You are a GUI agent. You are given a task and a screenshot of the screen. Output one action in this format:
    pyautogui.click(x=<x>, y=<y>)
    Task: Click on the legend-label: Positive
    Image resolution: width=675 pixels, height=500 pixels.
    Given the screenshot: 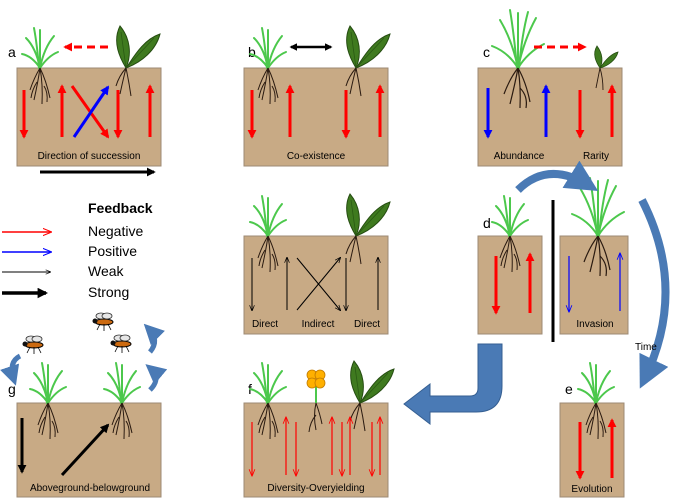 What is the action you would take?
    pyautogui.click(x=112, y=251)
    